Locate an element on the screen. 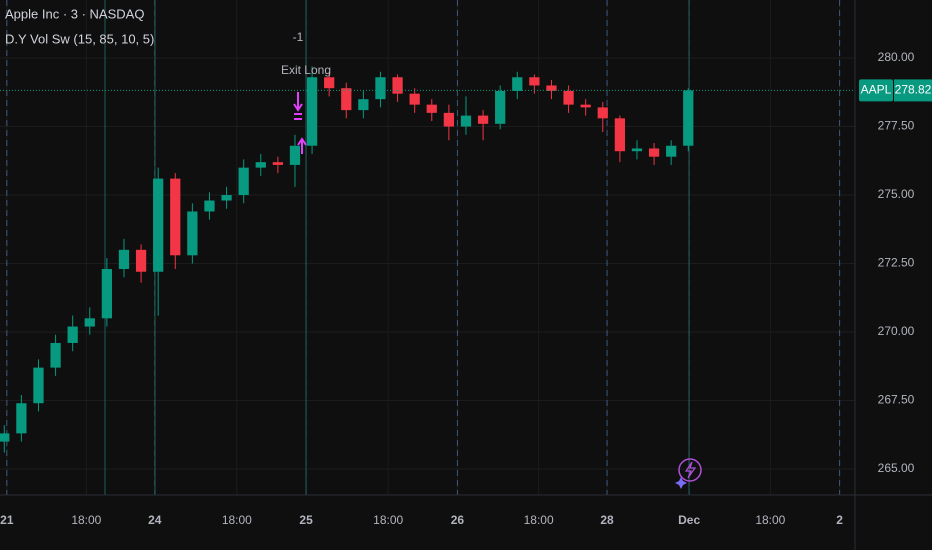  sparkle-icon is located at coordinates (681, 483).